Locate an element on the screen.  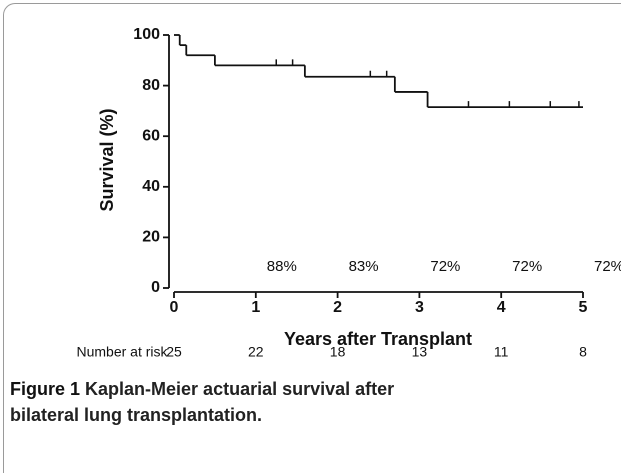
survival-label: 83% is located at coordinates (364, 266).